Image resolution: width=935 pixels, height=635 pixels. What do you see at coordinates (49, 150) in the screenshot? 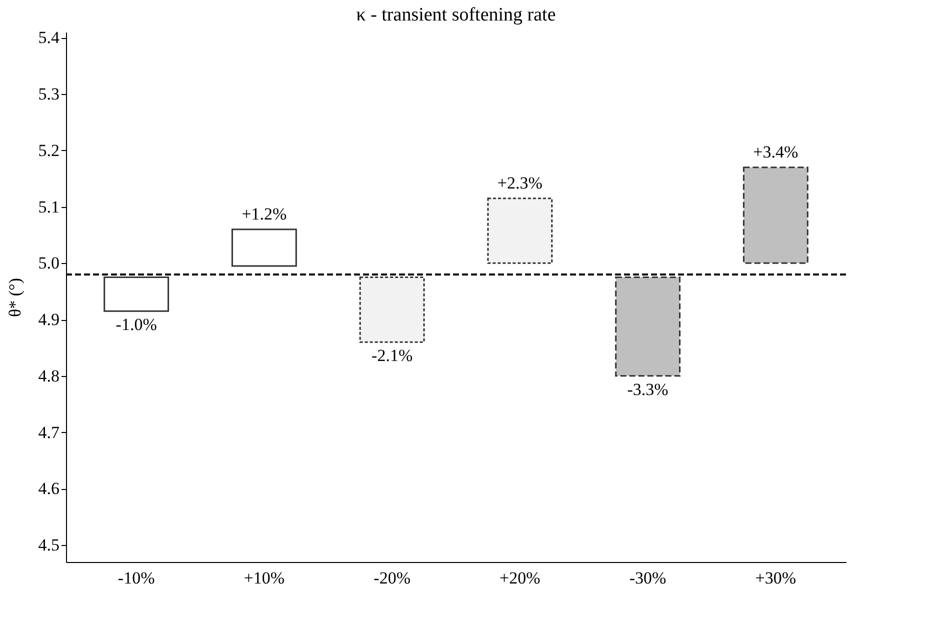
I see `y-tick-label: 5.2` at bounding box center [49, 150].